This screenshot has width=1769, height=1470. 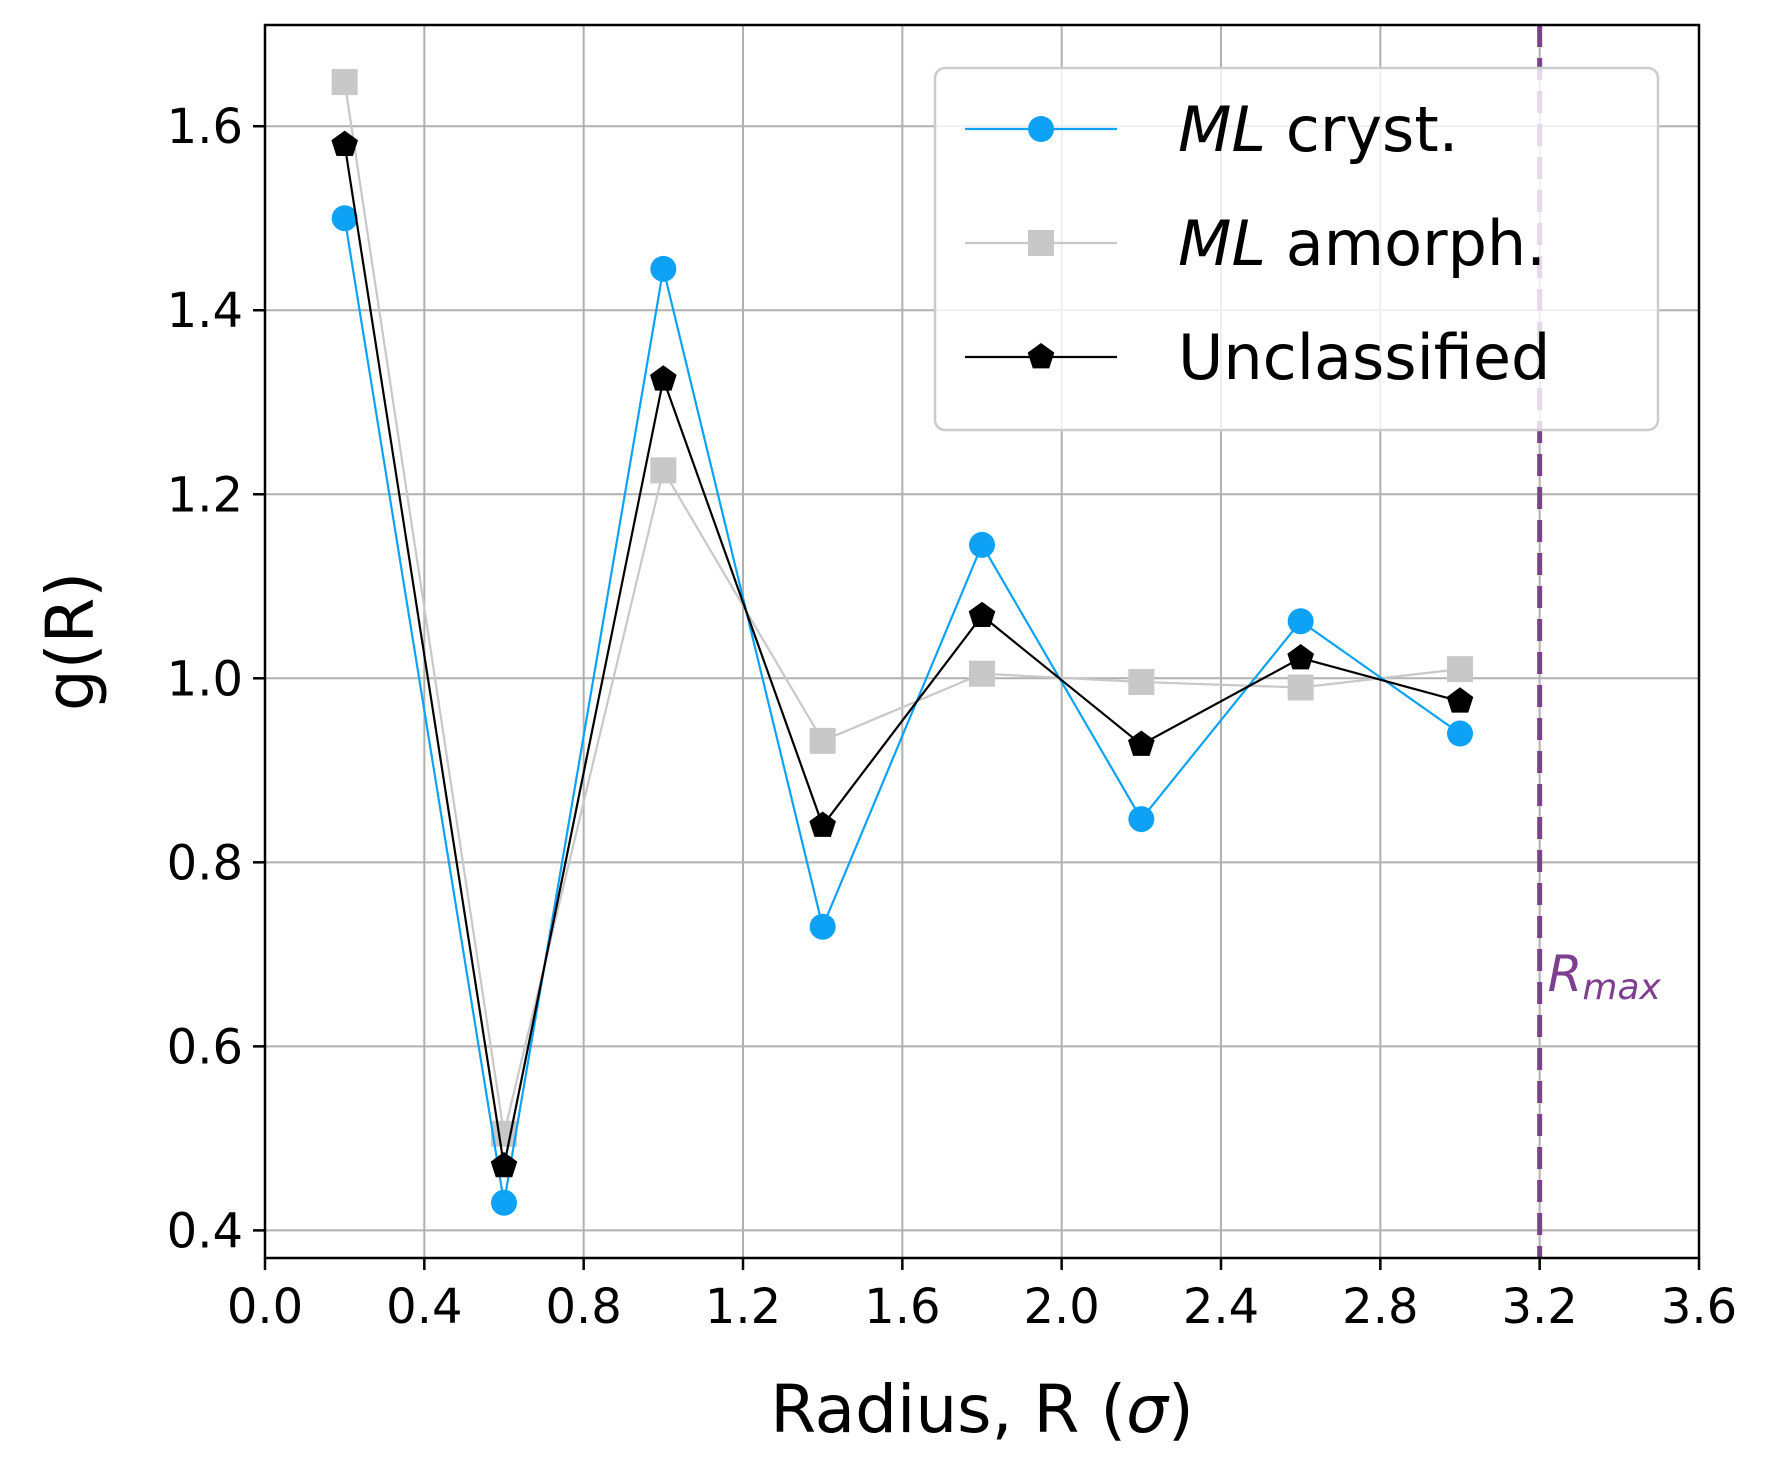 What do you see at coordinates (265, 1307) in the screenshot?
I see `x-tick-label: 0.0` at bounding box center [265, 1307].